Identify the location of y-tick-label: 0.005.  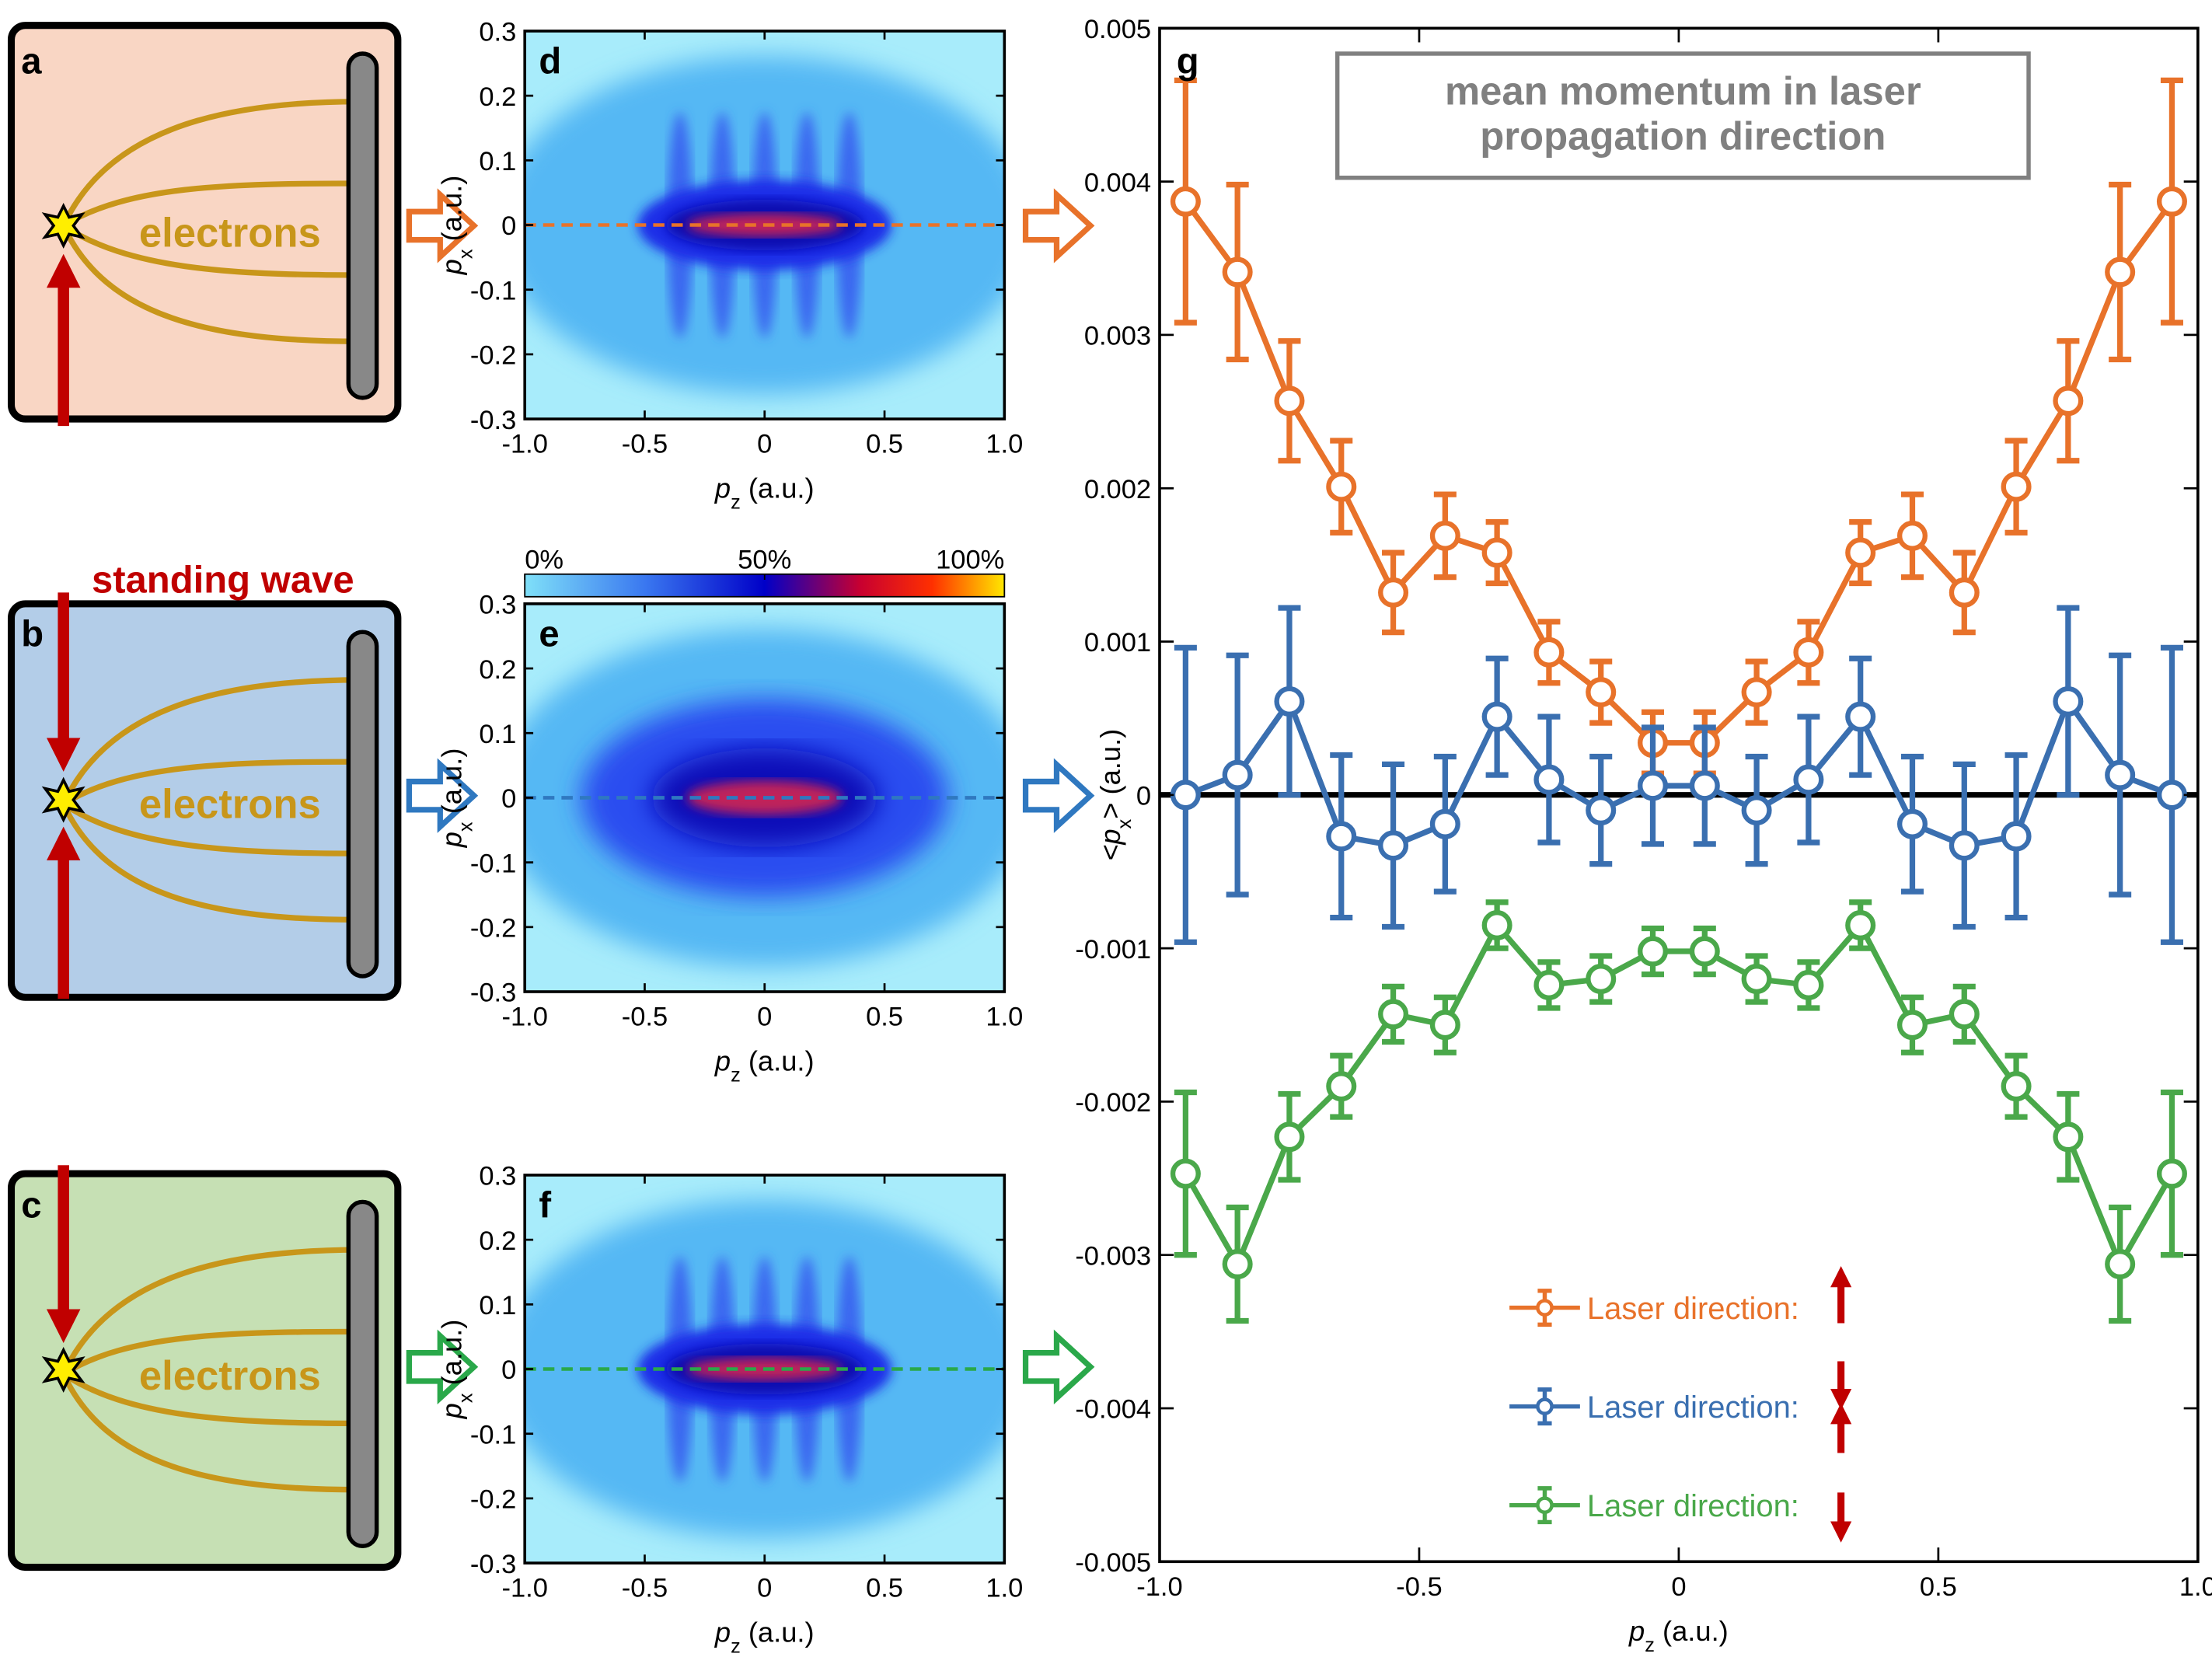
(1117, 29).